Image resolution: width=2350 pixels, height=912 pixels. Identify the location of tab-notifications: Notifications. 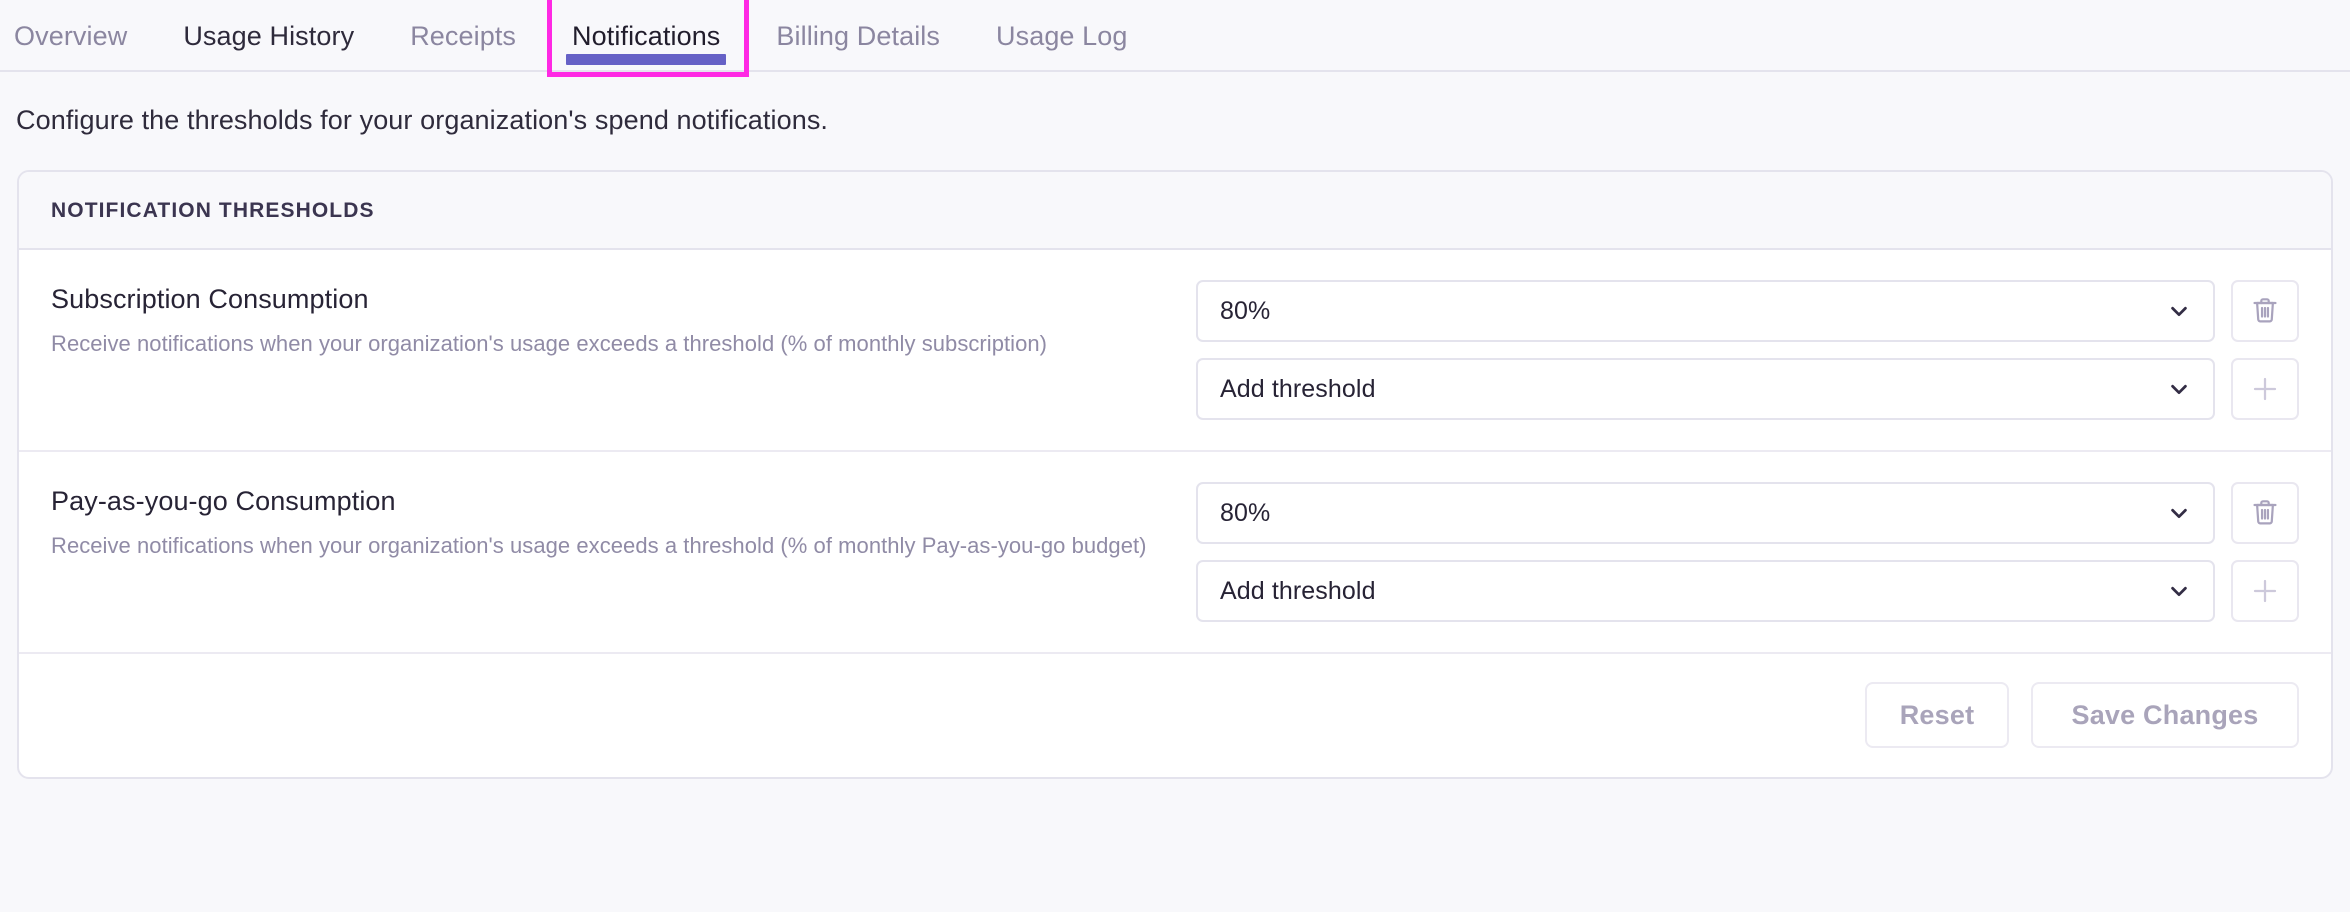
(647, 38).